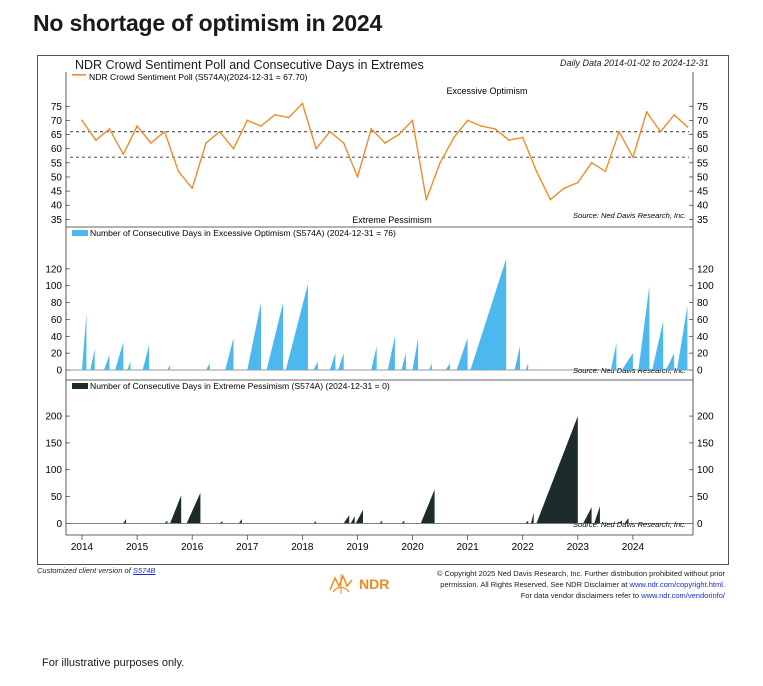  Describe the element at coordinates (53, 443) in the screenshot. I see `y-tick-label-left: 150` at that location.